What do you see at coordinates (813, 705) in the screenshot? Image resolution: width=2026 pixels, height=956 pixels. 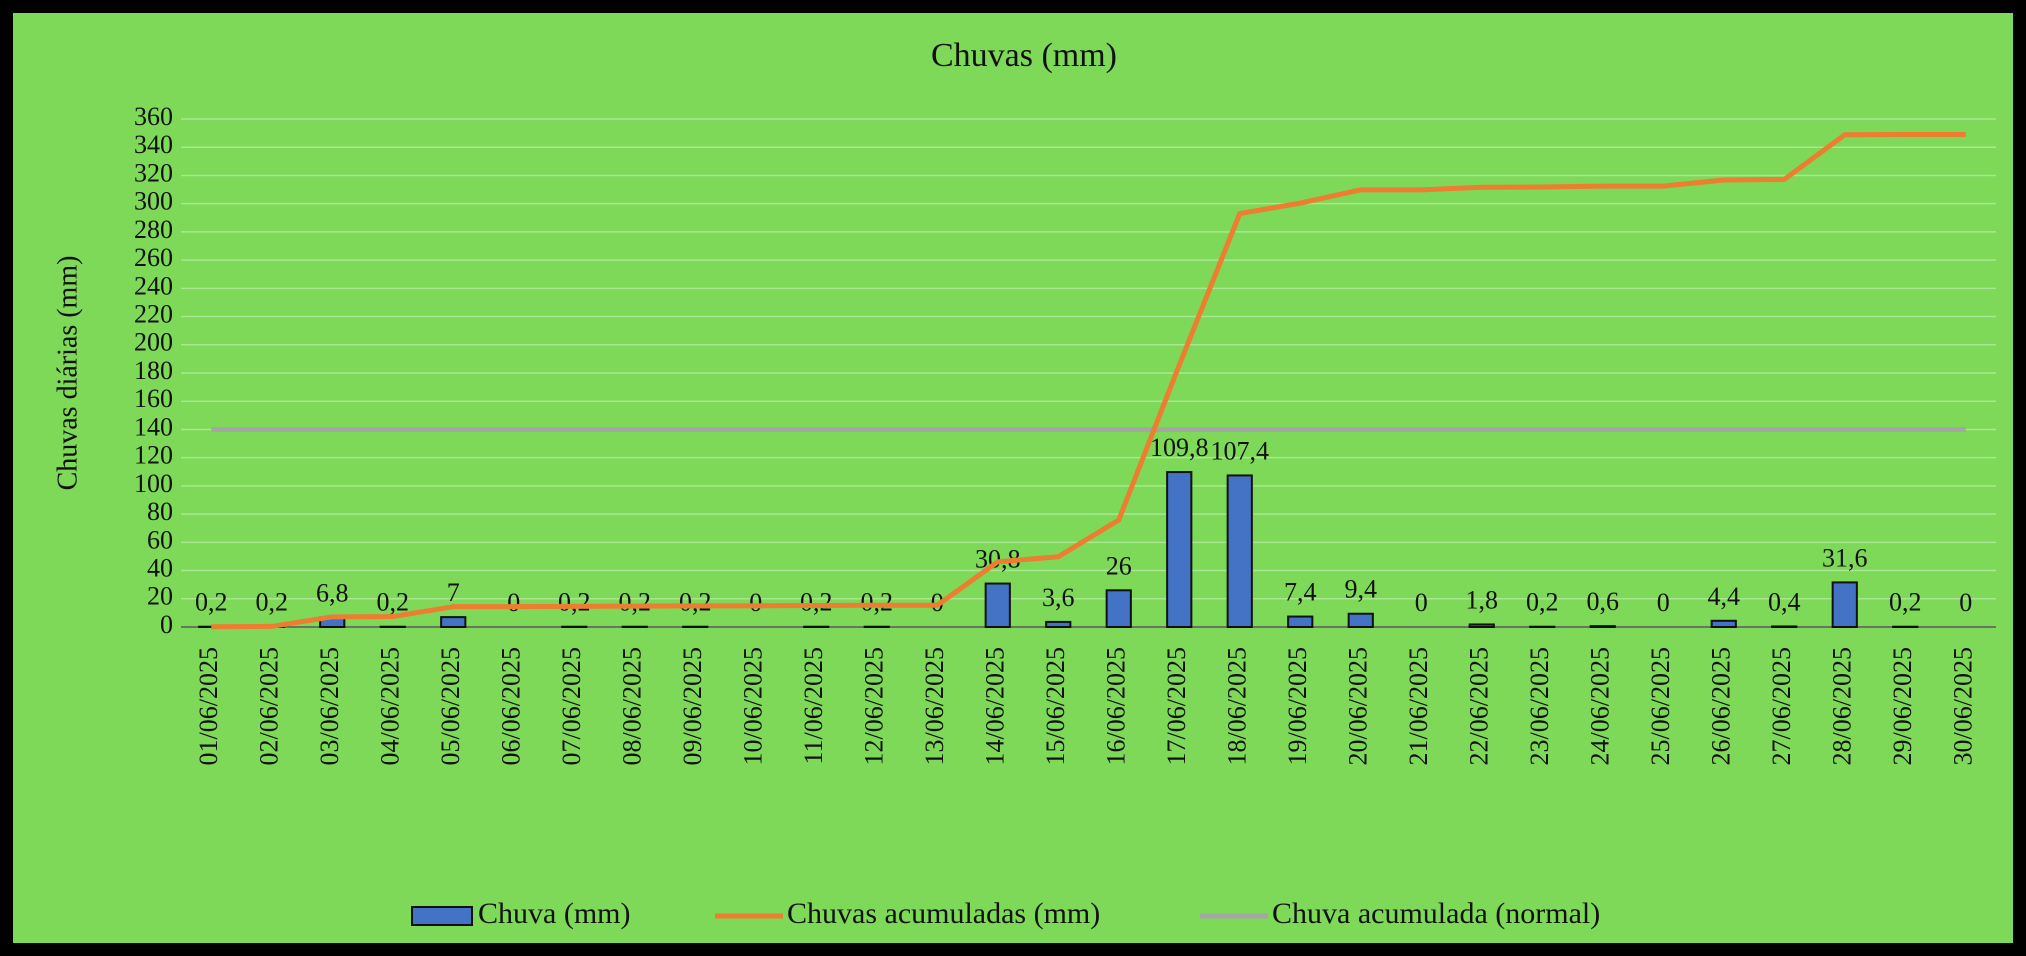 I see `x-tick-label: 11/06/2025` at bounding box center [813, 705].